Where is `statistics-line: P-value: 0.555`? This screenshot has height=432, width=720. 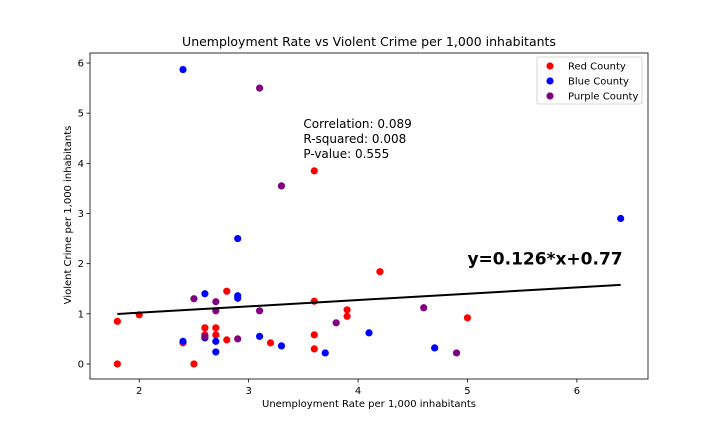 statistics-line: P-value: 0.555 is located at coordinates (346, 154).